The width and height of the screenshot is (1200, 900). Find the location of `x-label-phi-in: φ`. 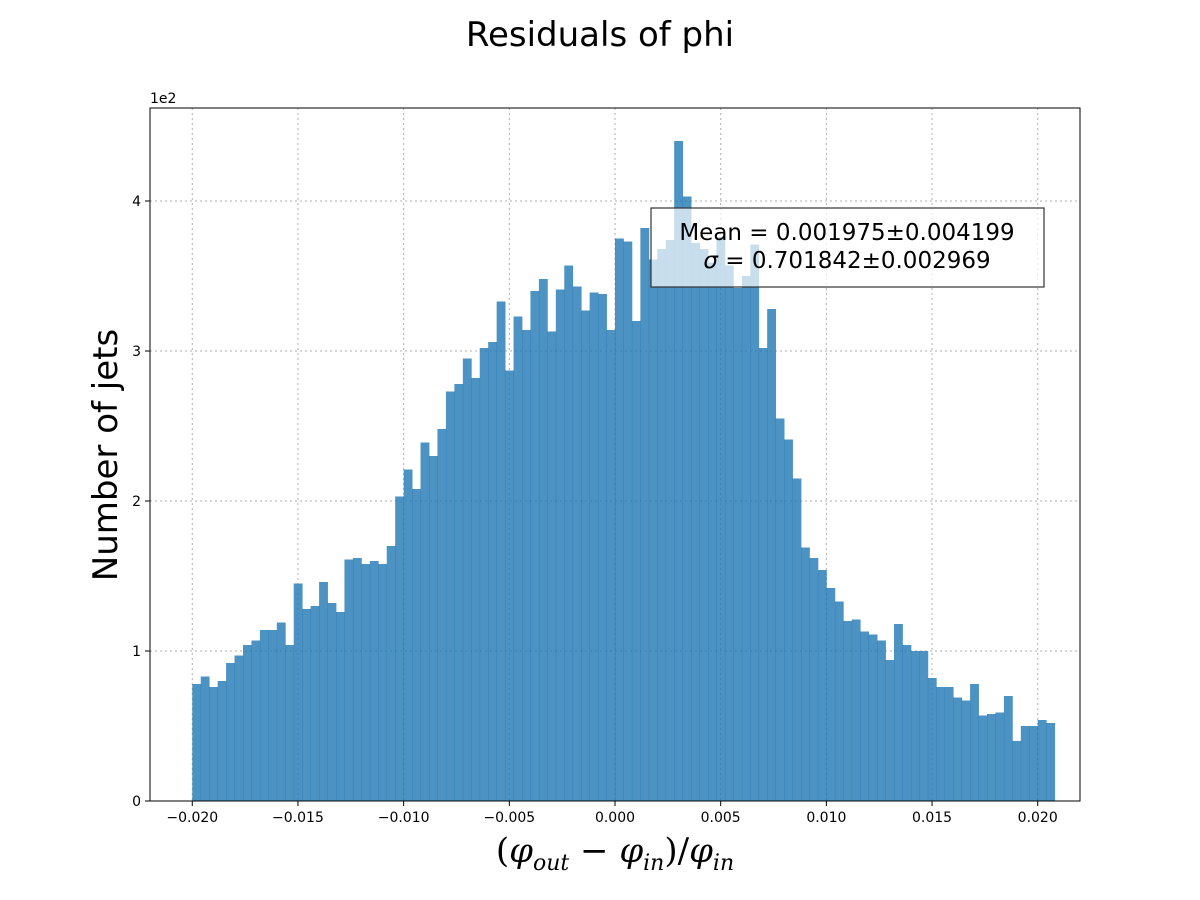

x-label-phi-in: φ is located at coordinates (631, 851).